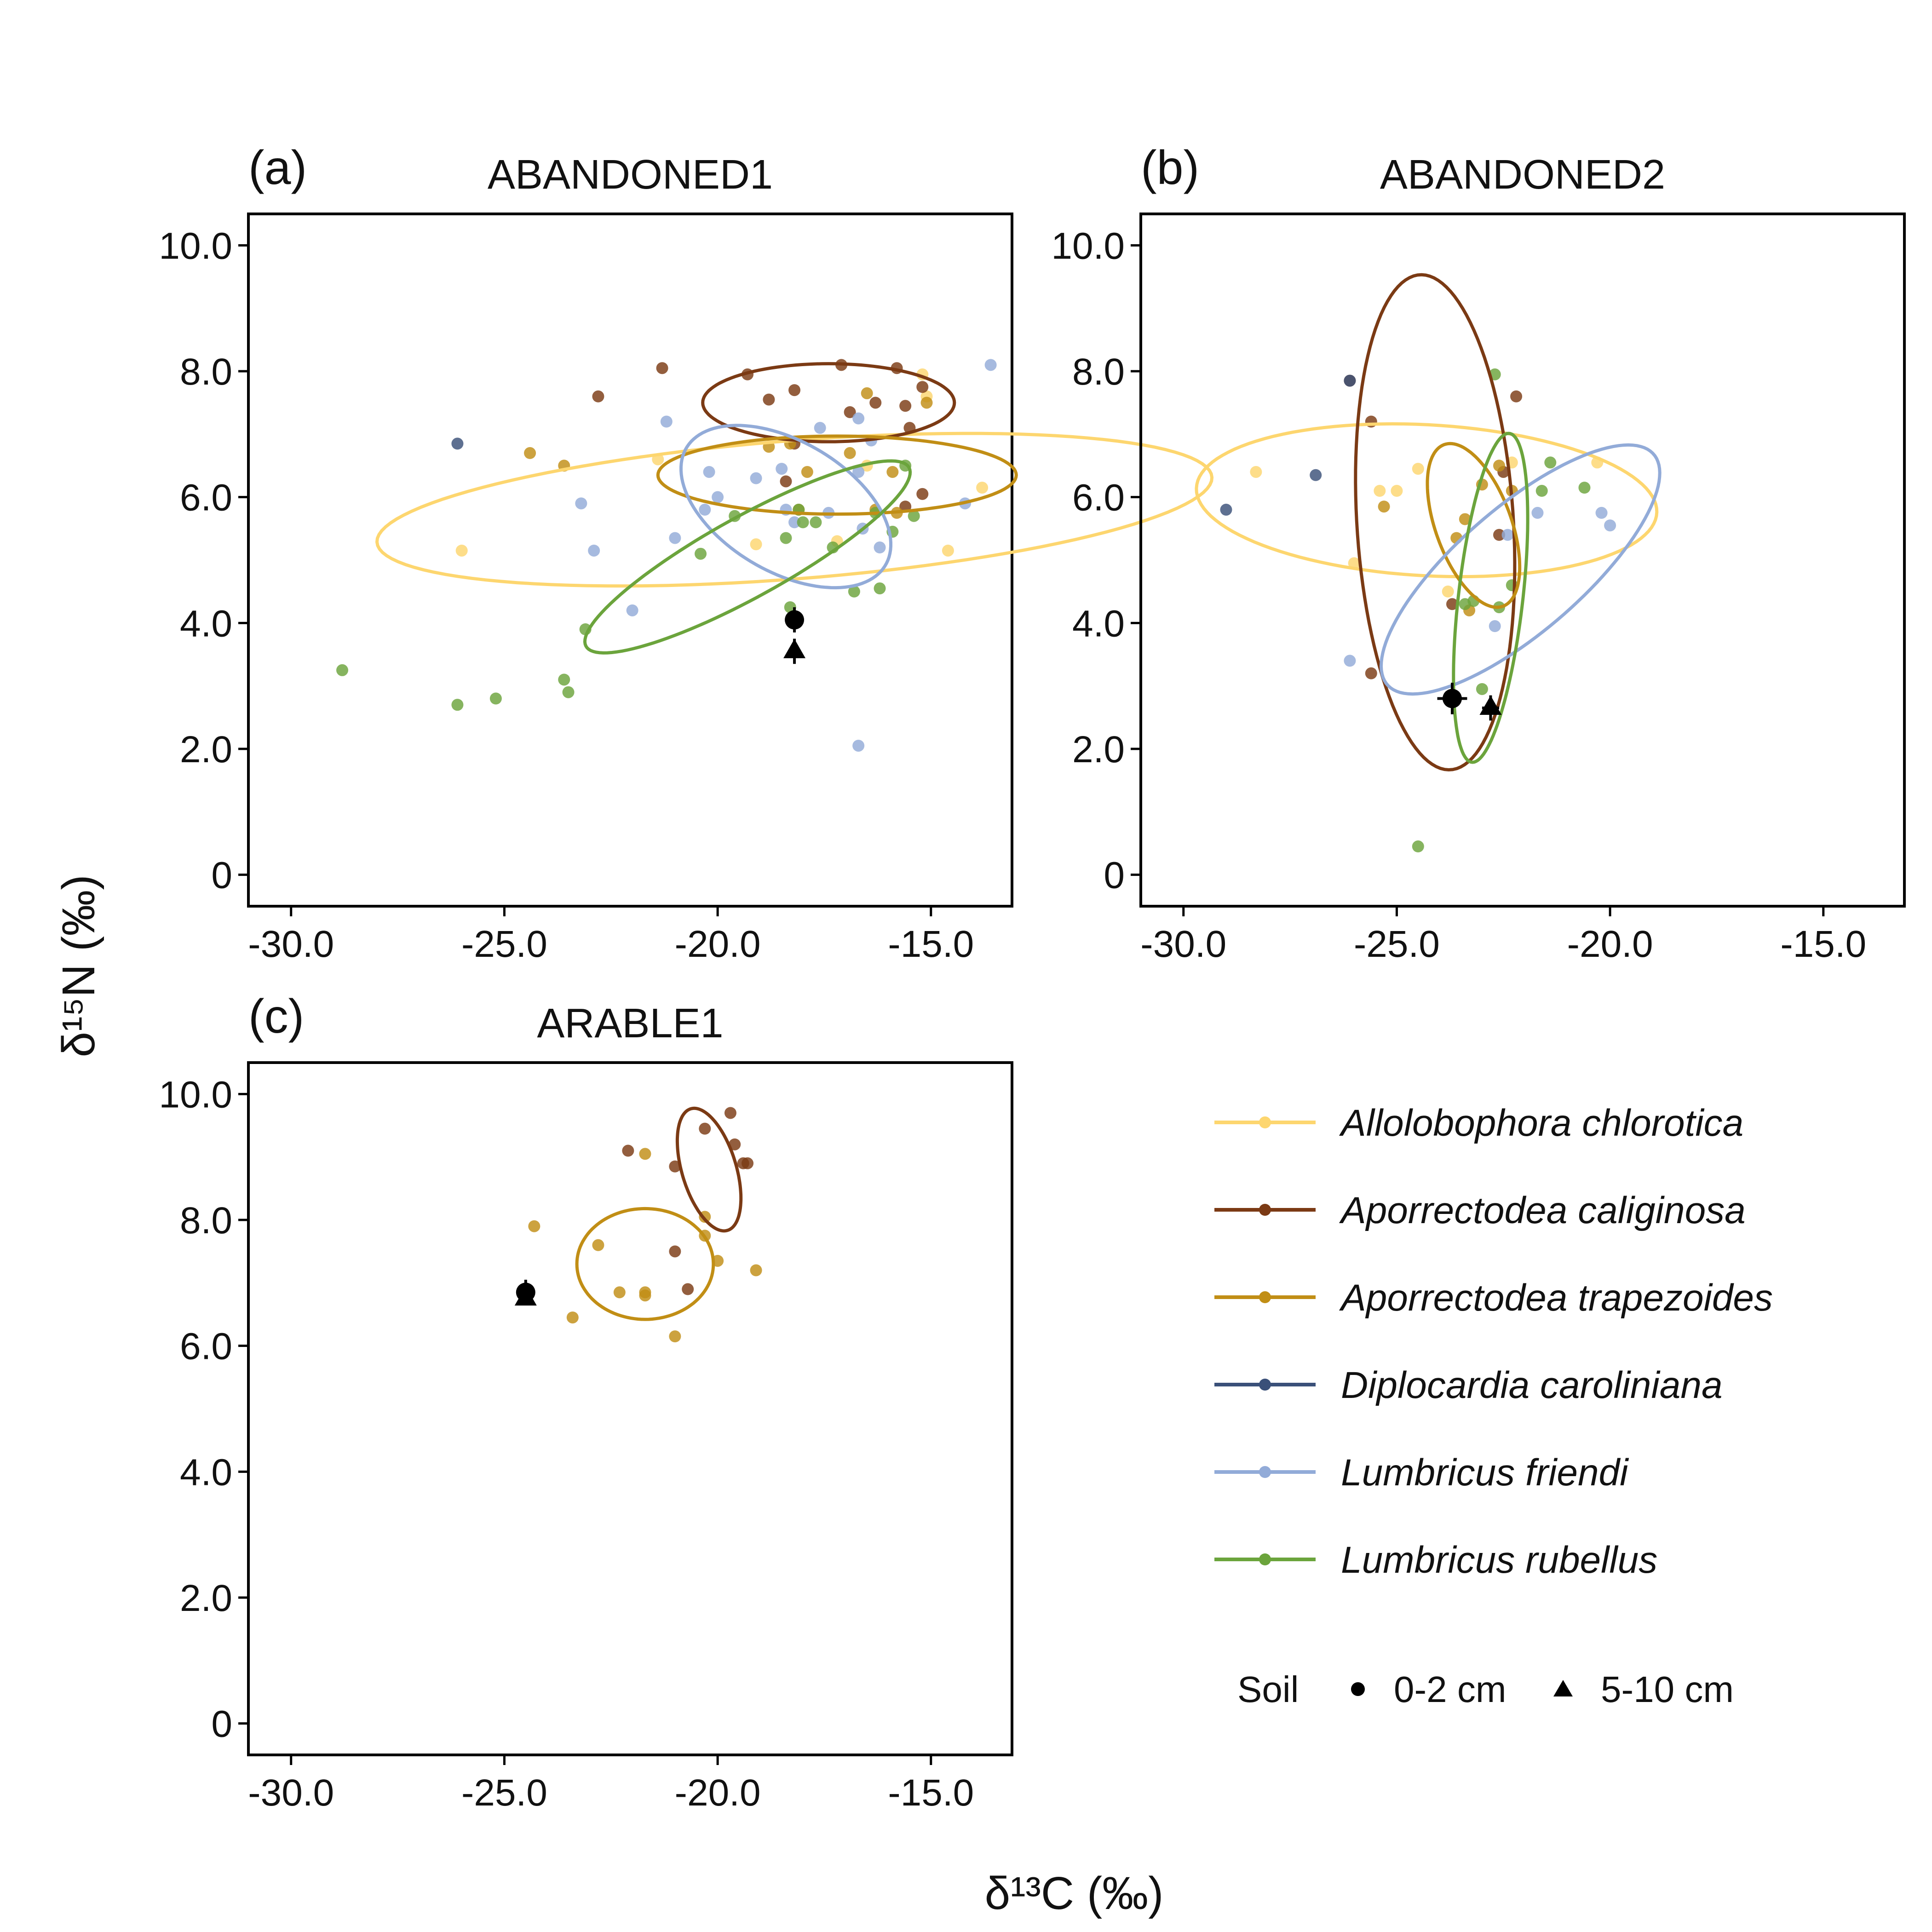 This screenshot has height=1932, width=1932. Describe the element at coordinates (1490, 705) in the screenshot. I see `soil-triangle-marker` at that location.